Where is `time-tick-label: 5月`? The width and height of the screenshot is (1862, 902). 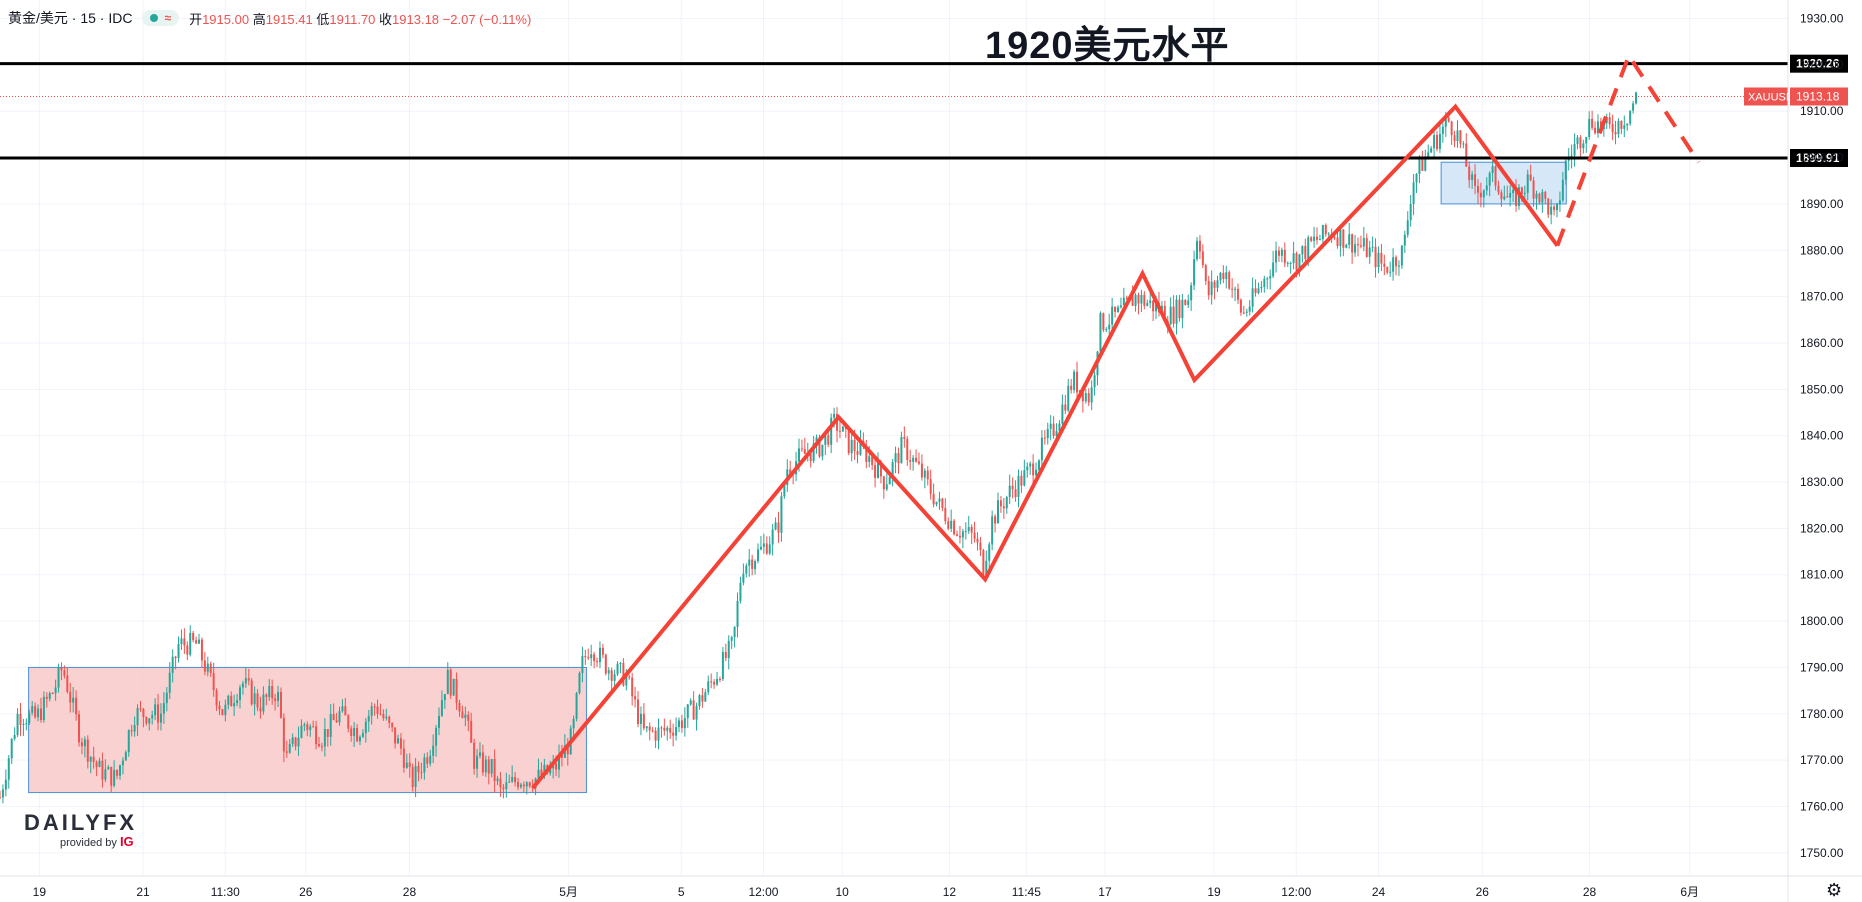
time-tick-label: 5月 is located at coordinates (568, 892).